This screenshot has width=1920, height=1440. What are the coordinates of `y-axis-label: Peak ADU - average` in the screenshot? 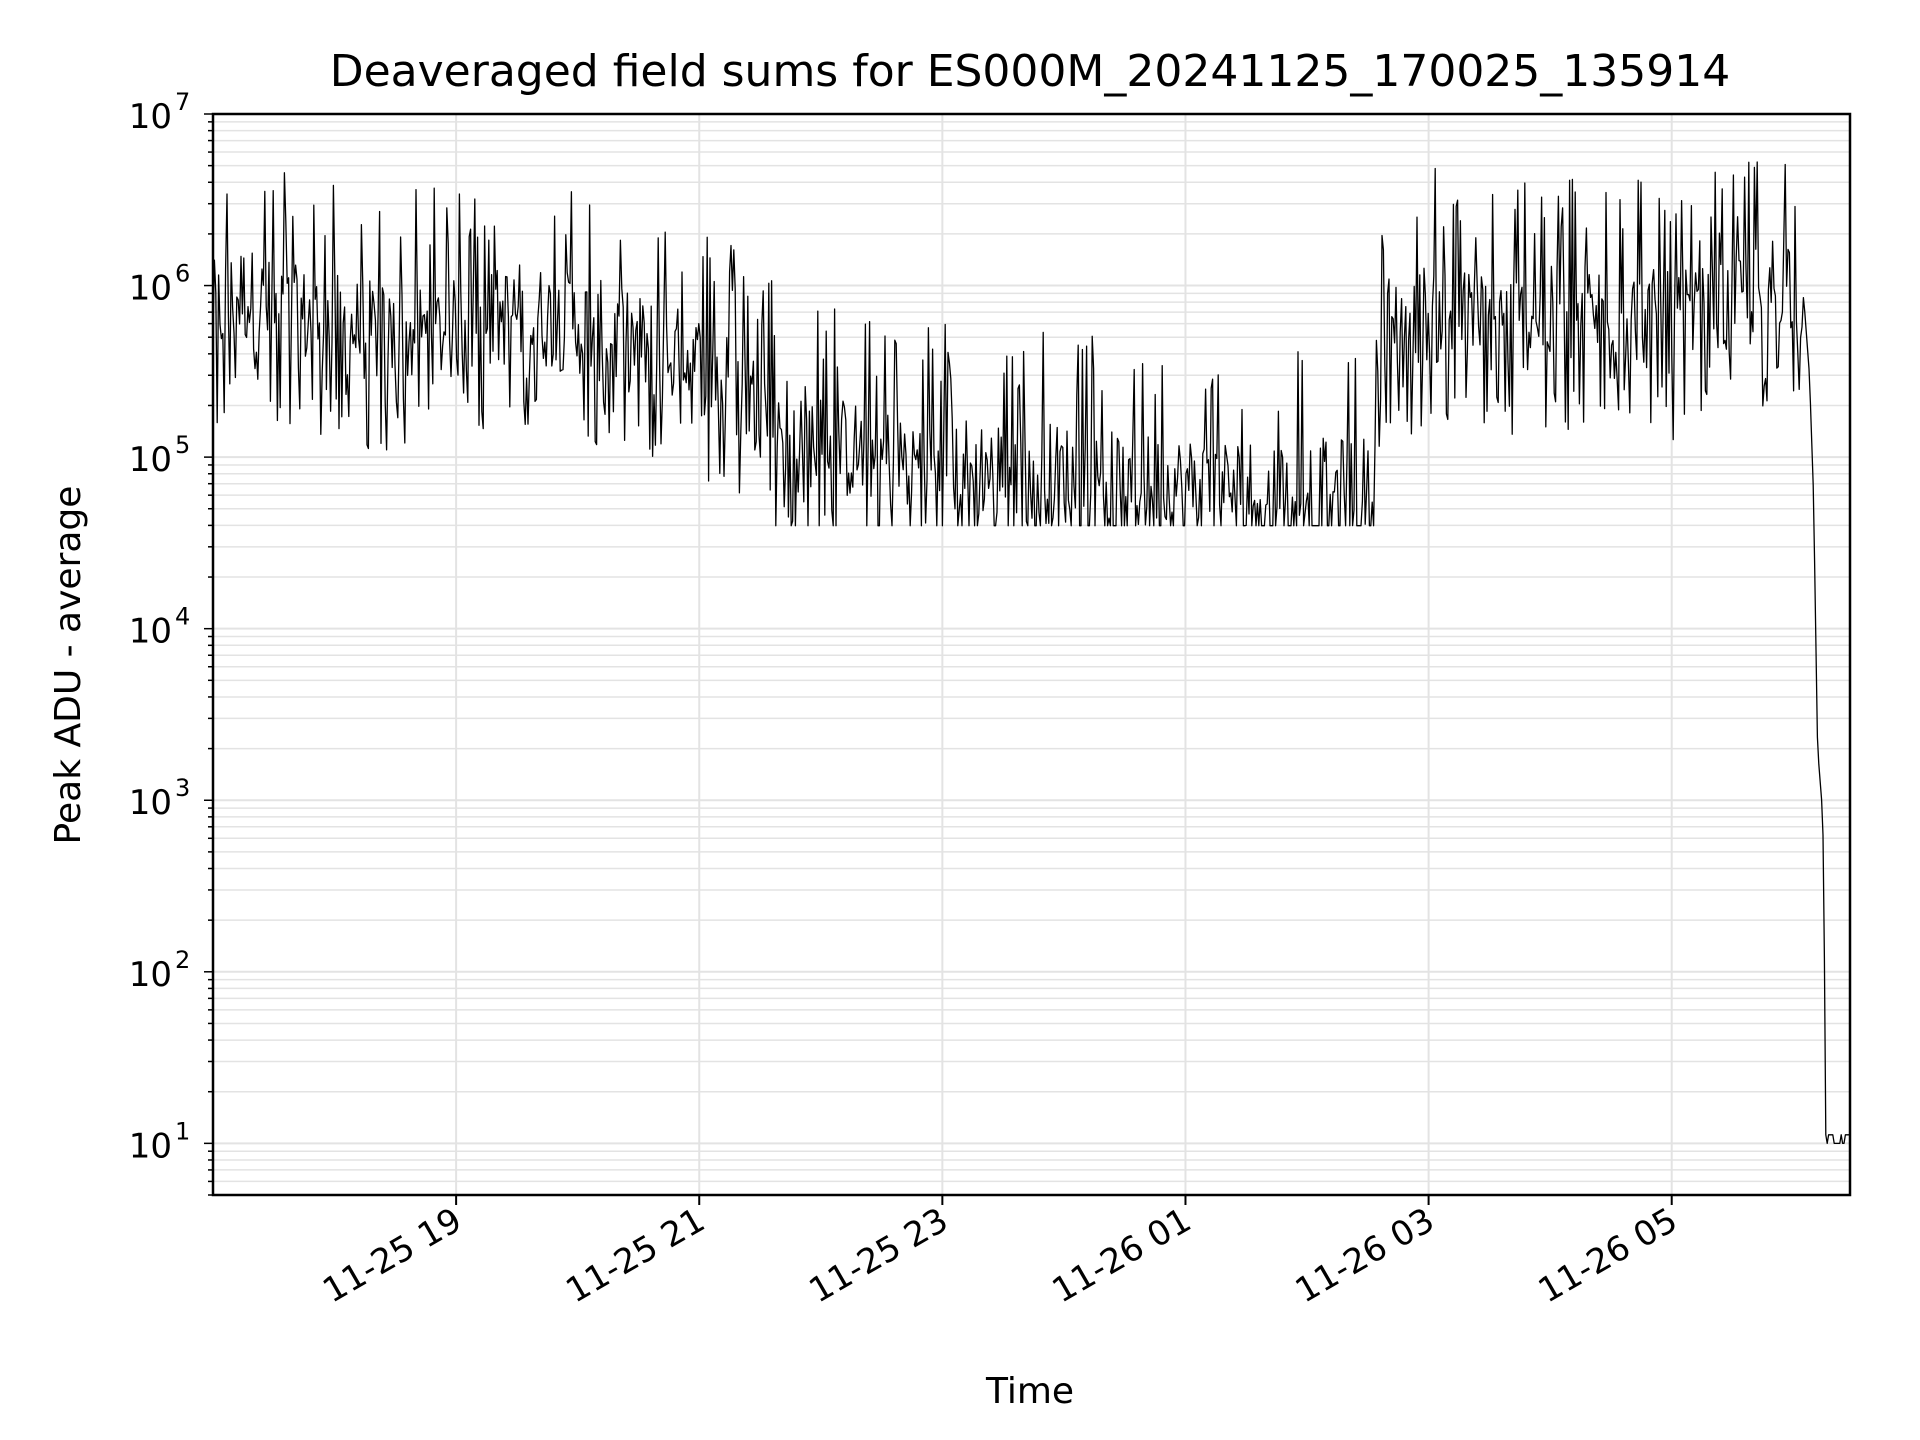 It's located at (68, 665).